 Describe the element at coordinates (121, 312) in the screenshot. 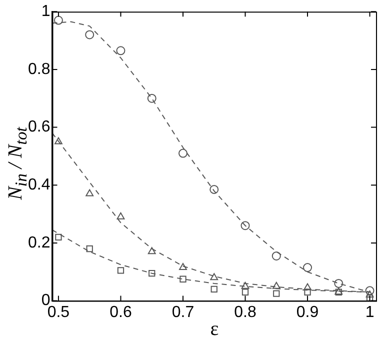

I see `x-tick-label: 0.6` at that location.